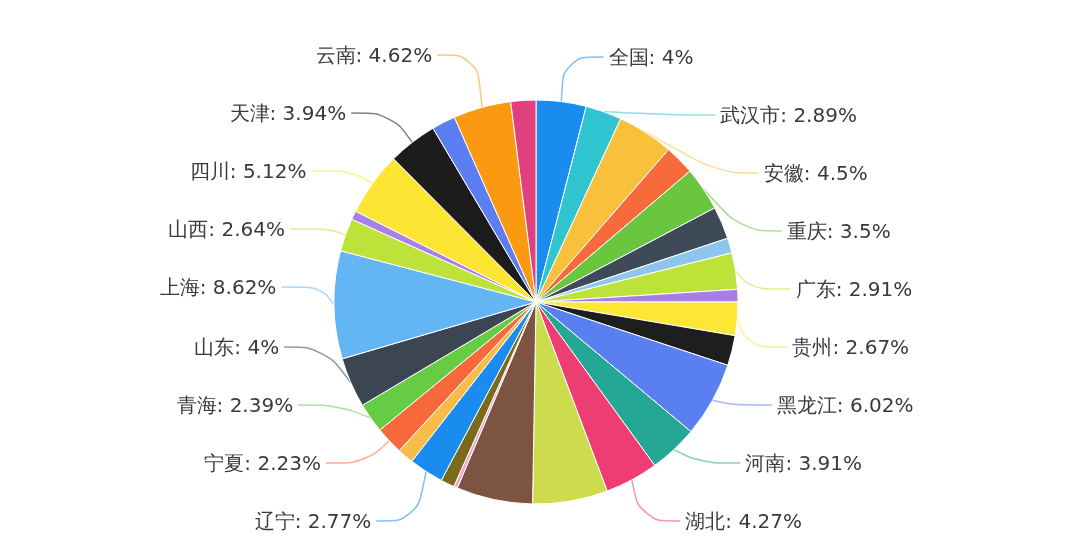 This screenshot has width=1072, height=550. Describe the element at coordinates (374, 55) in the screenshot. I see `slice-label: 云南: 4.62%` at that location.